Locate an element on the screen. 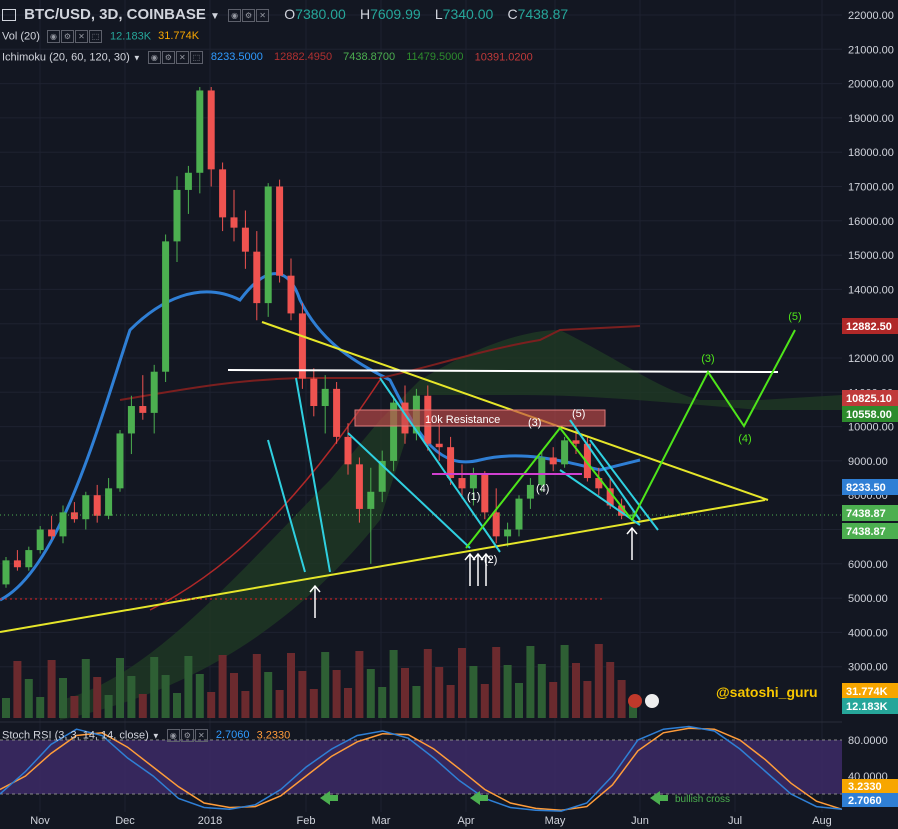 This screenshot has height=829, width=898. symbol-title: BTC/USD, 3D, COINBASE is located at coordinates (115, 14).